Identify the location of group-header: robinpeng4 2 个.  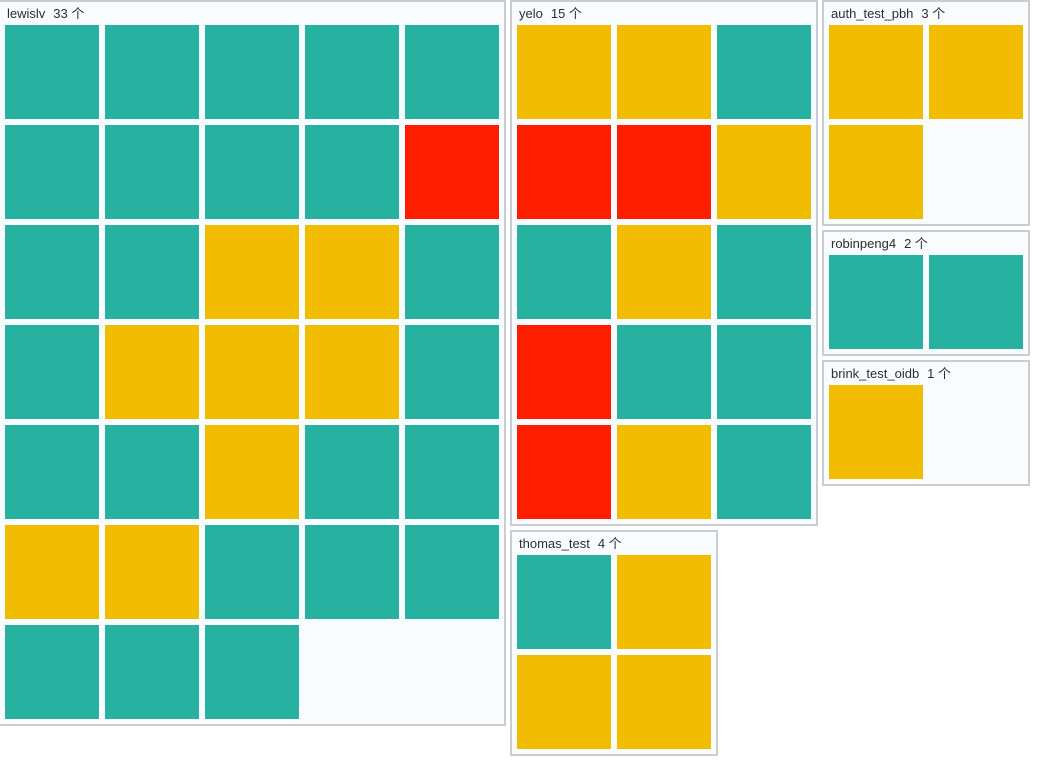
(879, 244).